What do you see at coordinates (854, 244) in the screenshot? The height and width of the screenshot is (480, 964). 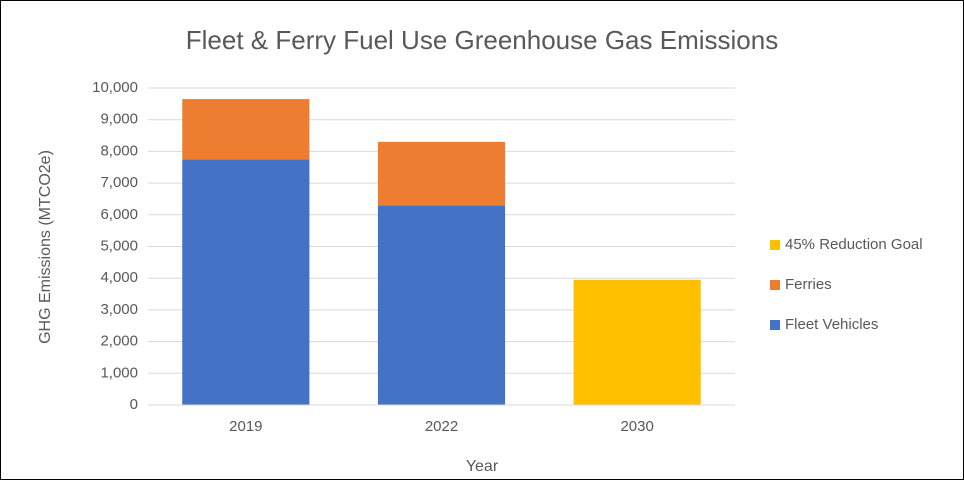 I see `legend-label: 45% Reduction Goal` at bounding box center [854, 244].